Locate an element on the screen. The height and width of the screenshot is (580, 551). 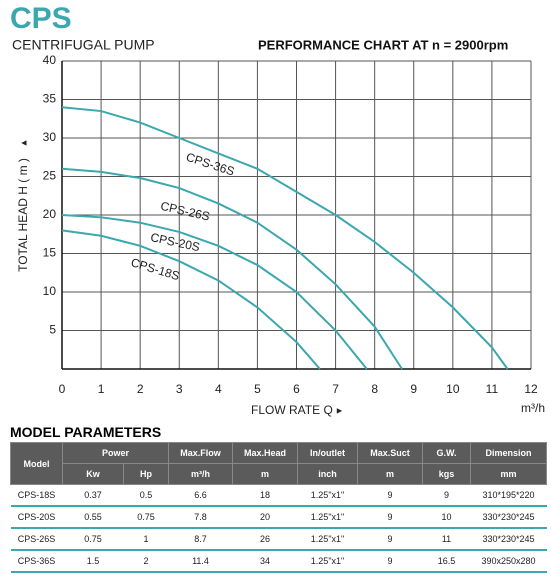
curve-label: CPS-20S is located at coordinates (175, 242).